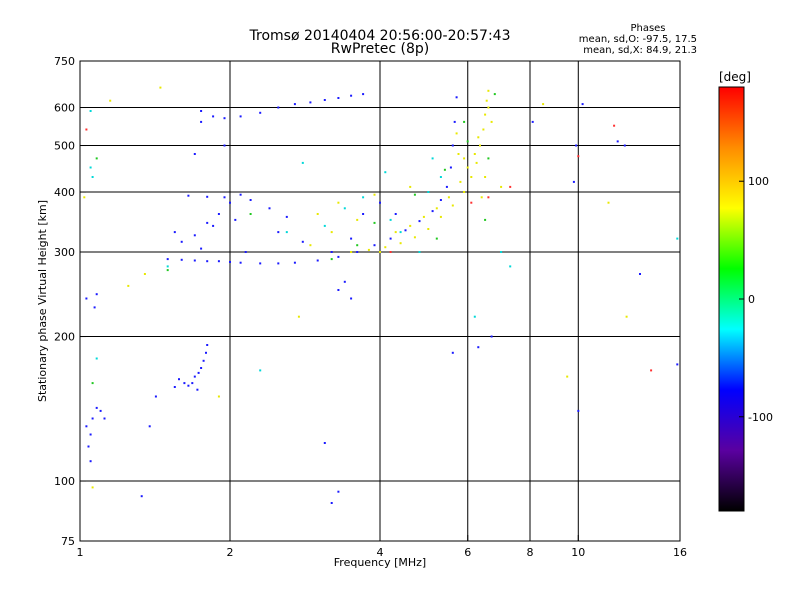 The height and width of the screenshot is (600, 800). What do you see at coordinates (70, 301) in the screenshot?
I see `y-axis-ticks: 75 100 200 300 400 500 600 750` at bounding box center [70, 301].